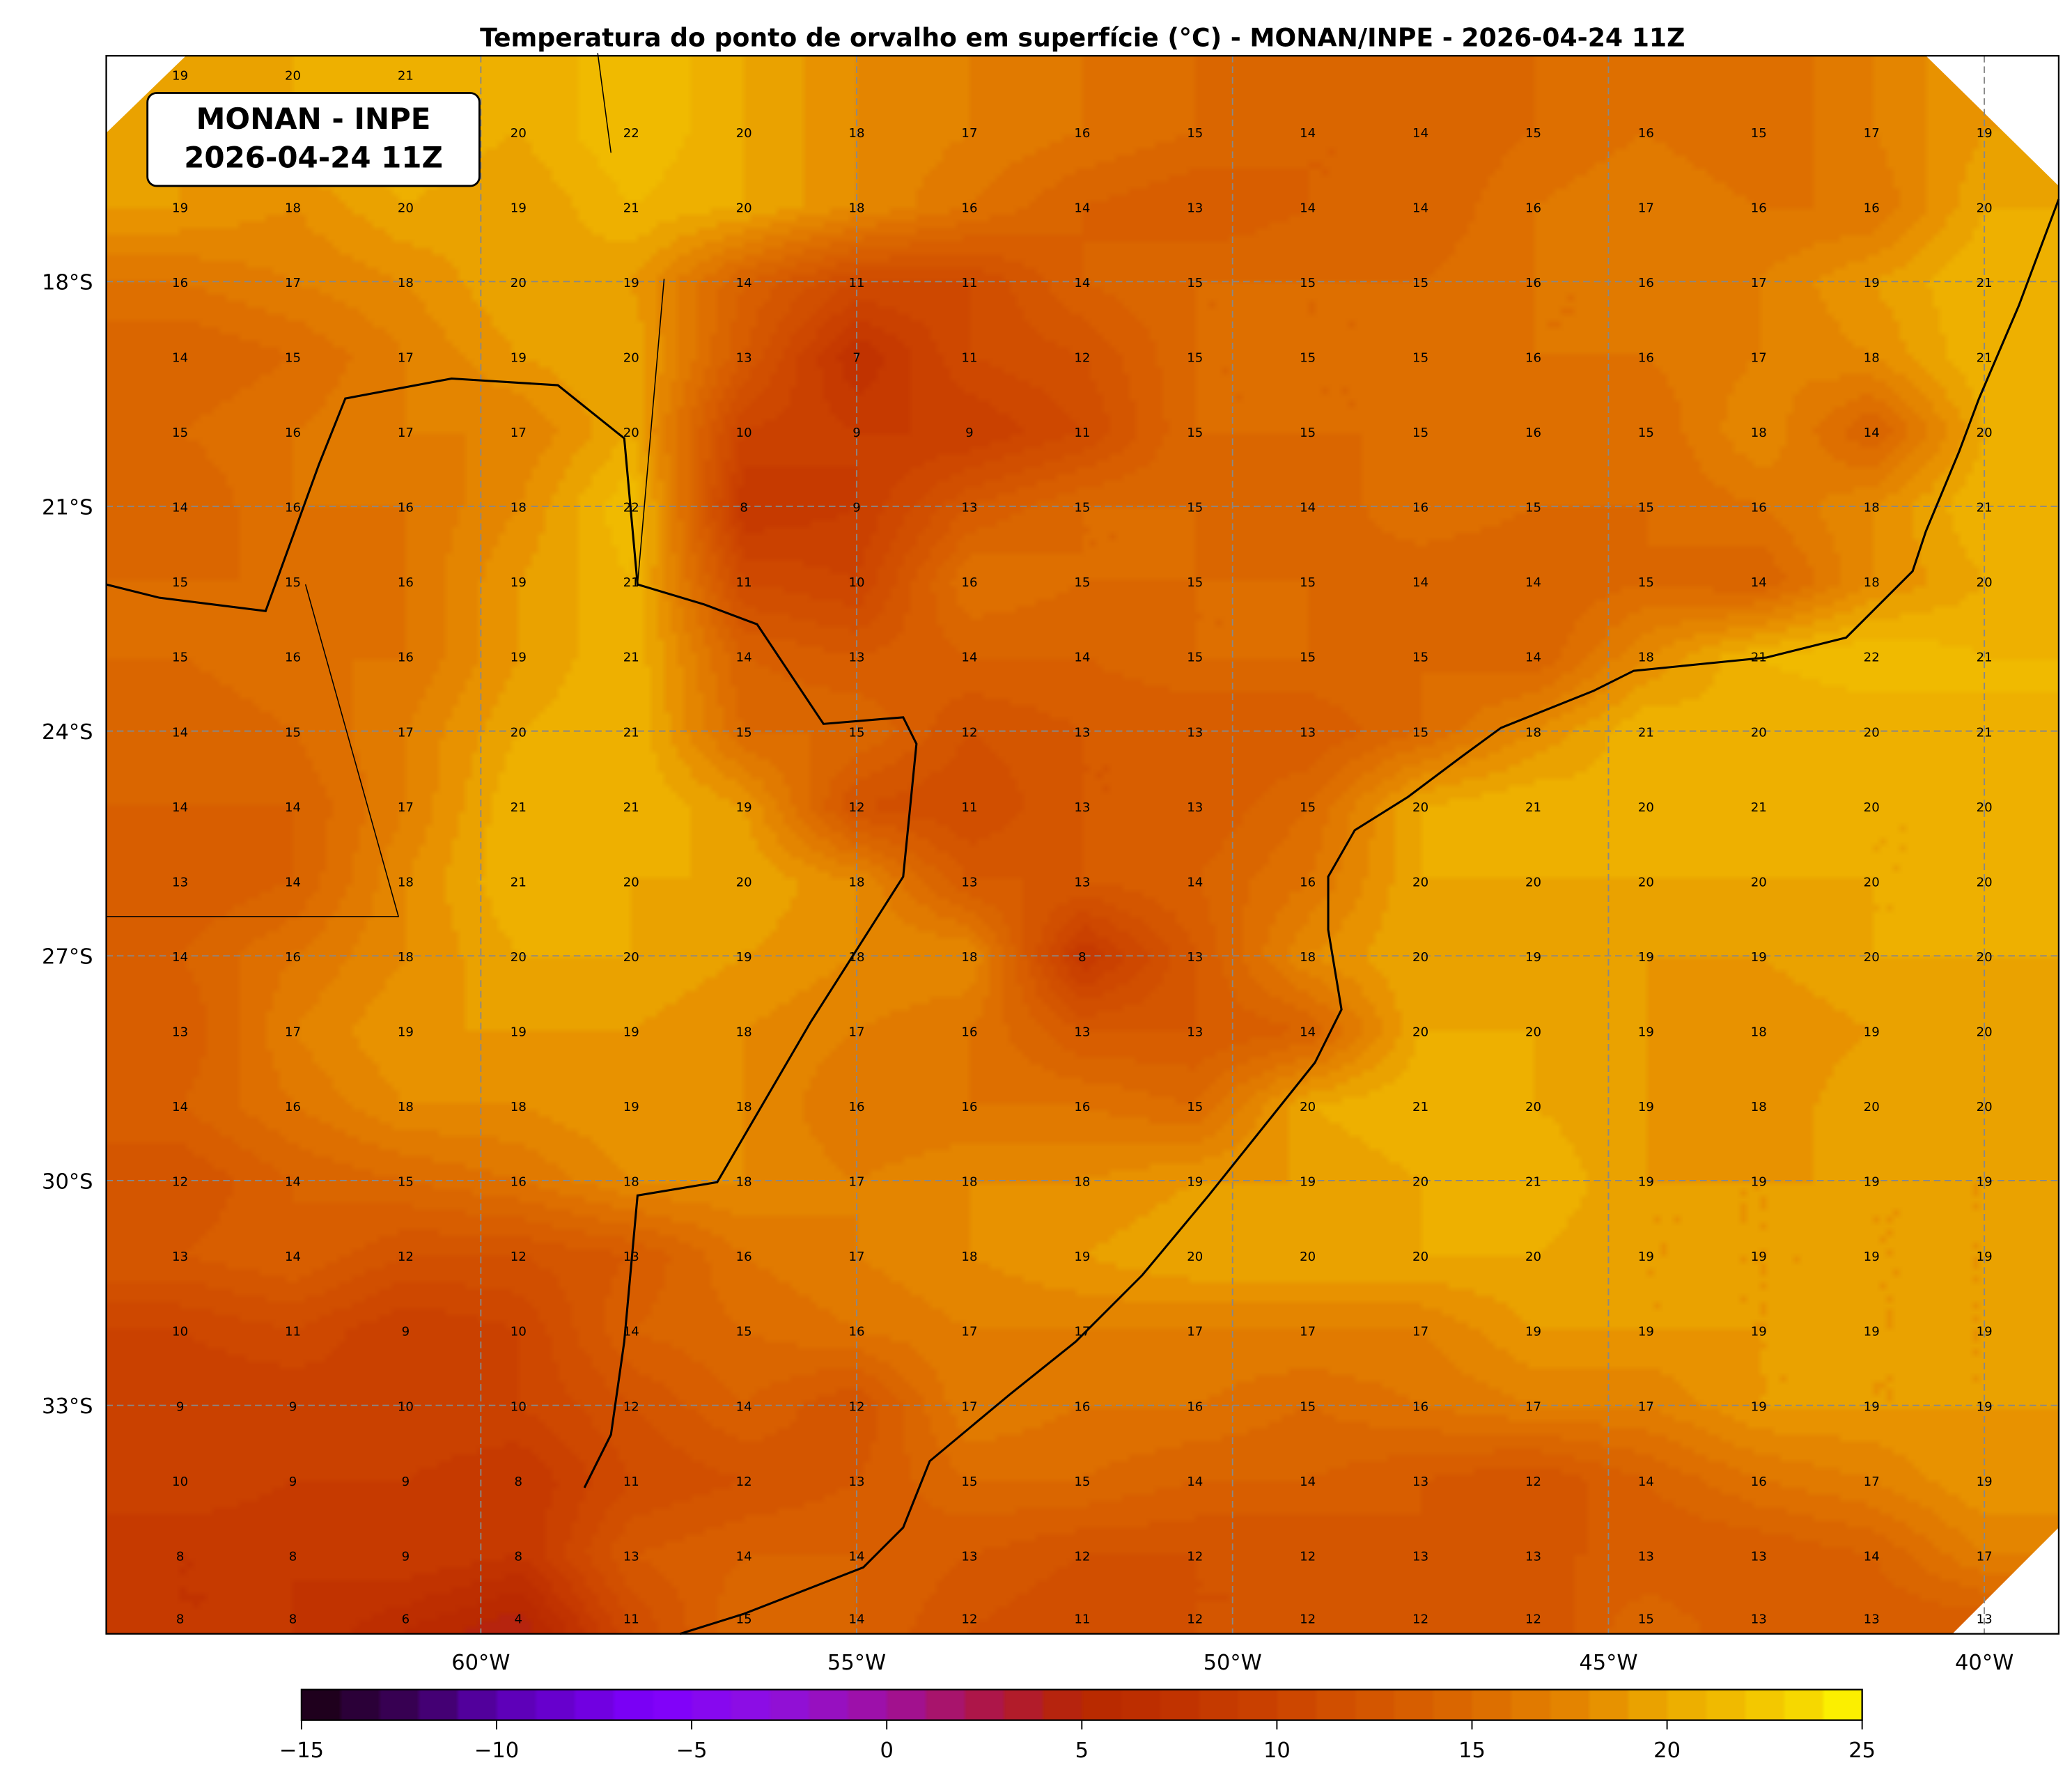 The width and height of the screenshot is (2072, 1781). What do you see at coordinates (1077, 1741) in the screenshot?
I see `colorbar-ticks: −15 −10 −5 0 5 10 15 20 25` at bounding box center [1077, 1741].